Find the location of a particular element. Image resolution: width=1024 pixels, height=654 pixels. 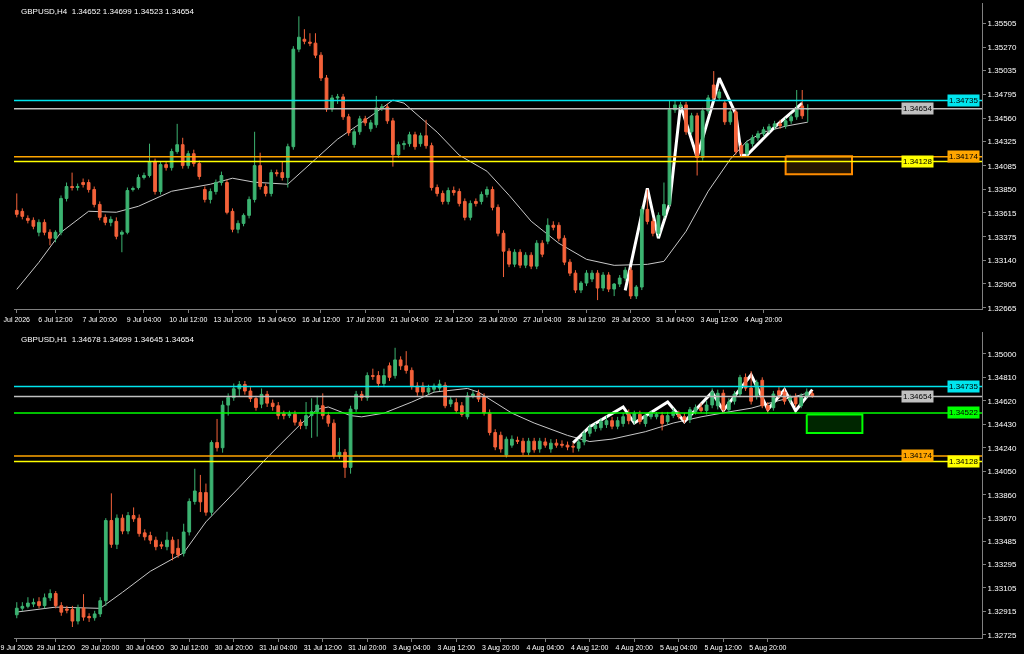

y-tick-label: 1.33850 is located at coordinates (1002, 190).